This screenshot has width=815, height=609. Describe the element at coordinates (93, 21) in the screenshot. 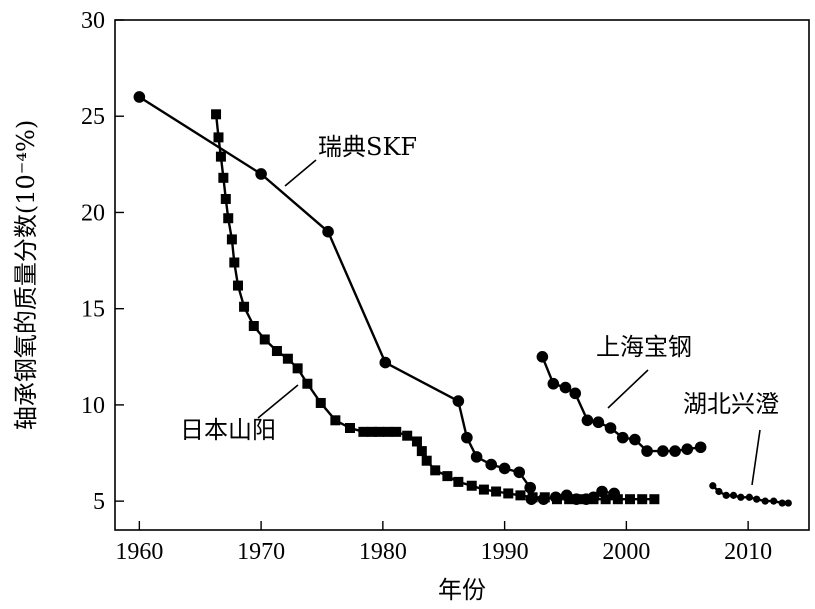

I see `y-tick-label: 30` at that location.